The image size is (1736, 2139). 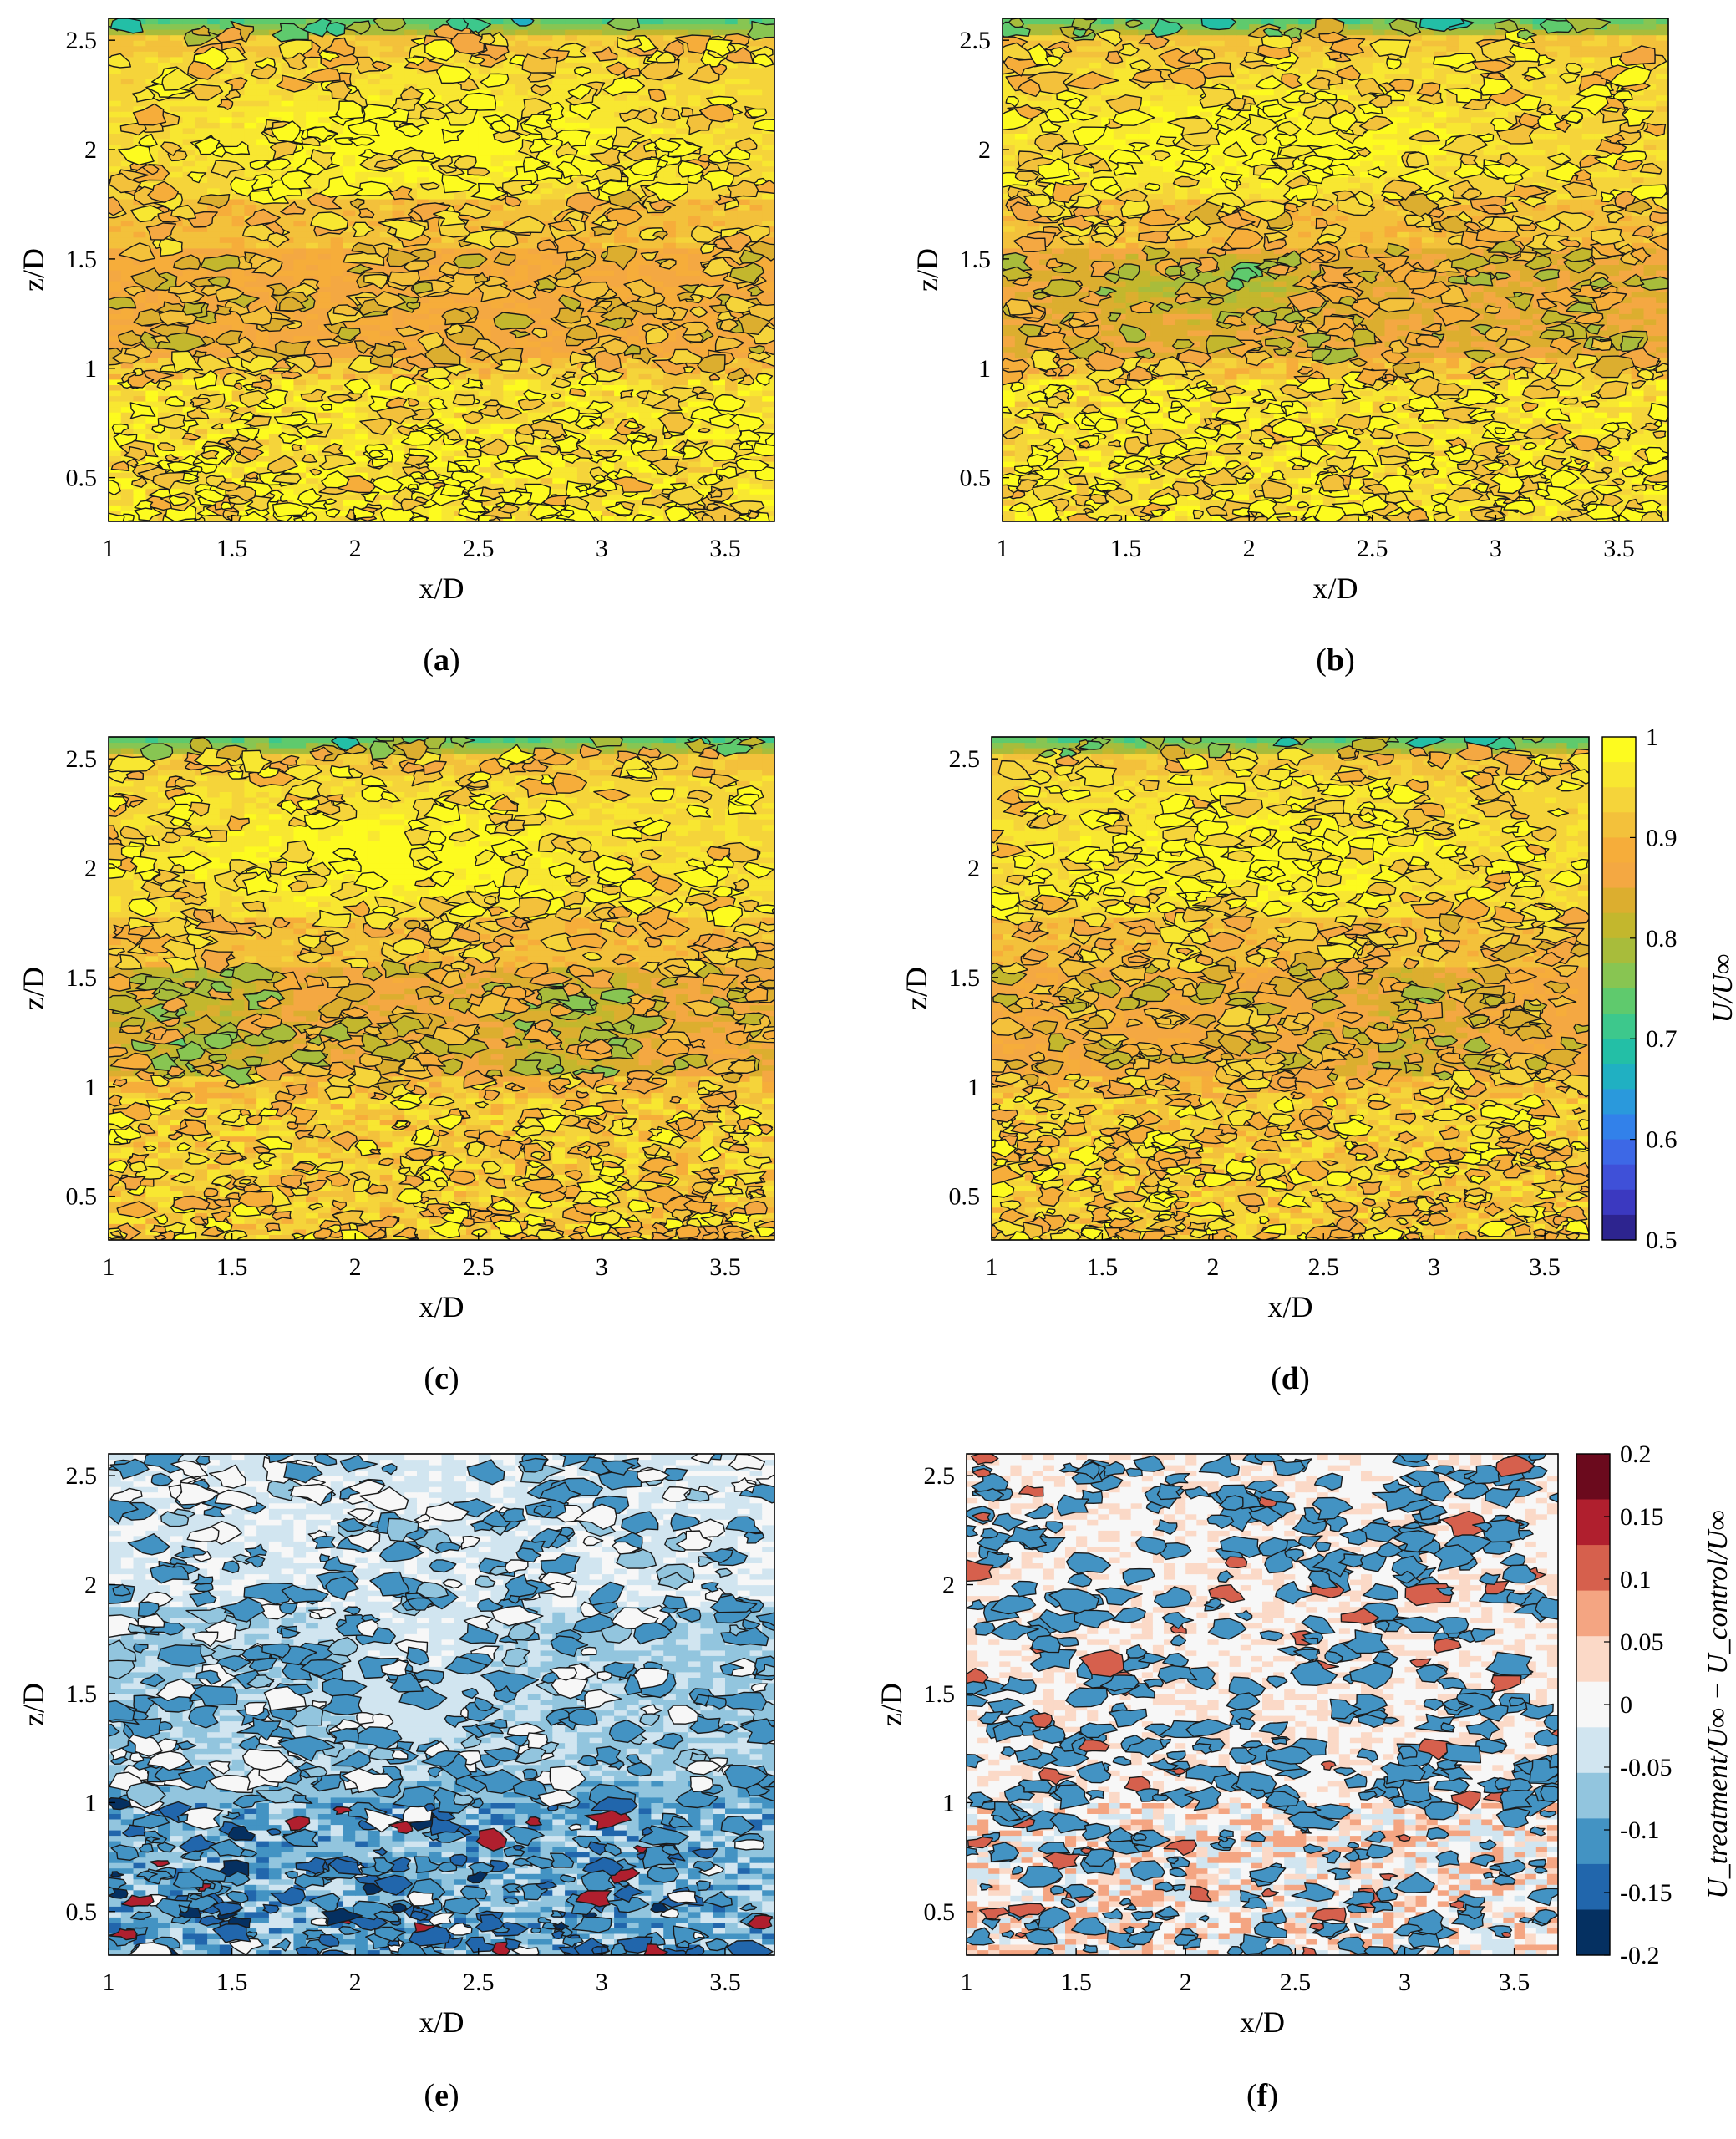 I want to click on panel-c: 1 1.5 2 2.5 3 3.5 0.5 1 1.5 2 2.5 x/D z/D (c), so click(x=396, y=1066).